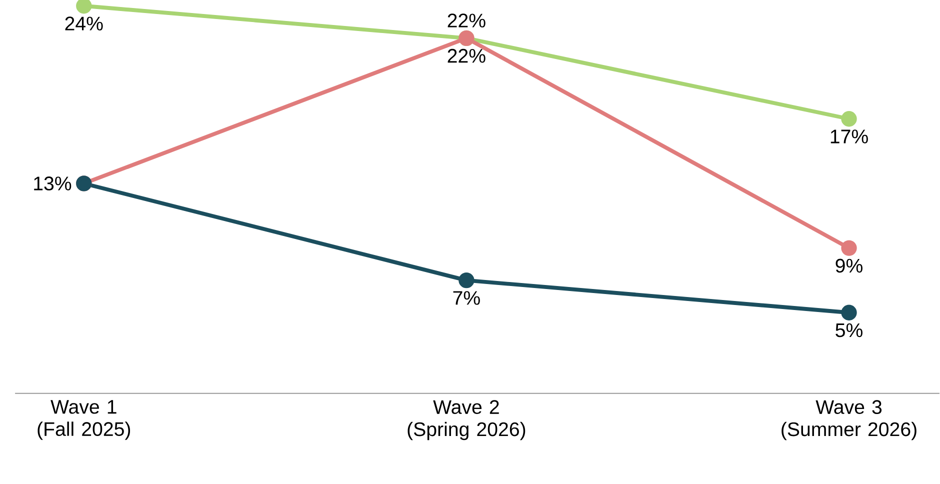  Describe the element at coordinates (849, 265) in the screenshot. I see `data-label: 9%` at that location.